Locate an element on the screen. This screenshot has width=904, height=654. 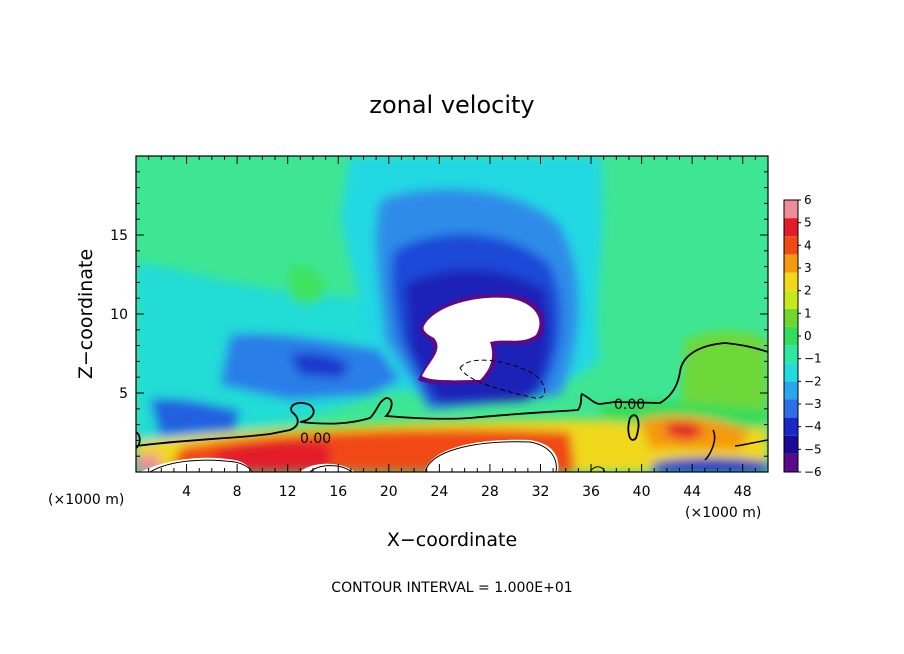
colorbar-tick-label: 6 is located at coordinates (808, 200).